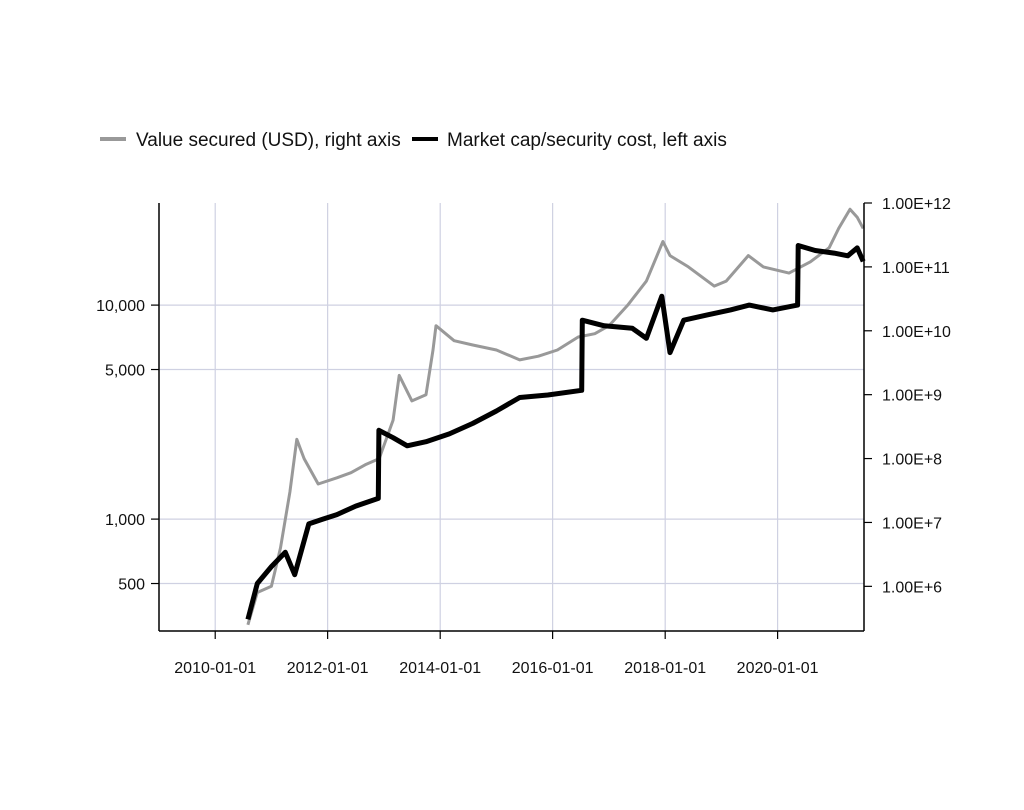 Image resolution: width=1024 pixels, height=810 pixels. What do you see at coordinates (328, 668) in the screenshot?
I see `x-tick-label: 2012-01-01` at bounding box center [328, 668].